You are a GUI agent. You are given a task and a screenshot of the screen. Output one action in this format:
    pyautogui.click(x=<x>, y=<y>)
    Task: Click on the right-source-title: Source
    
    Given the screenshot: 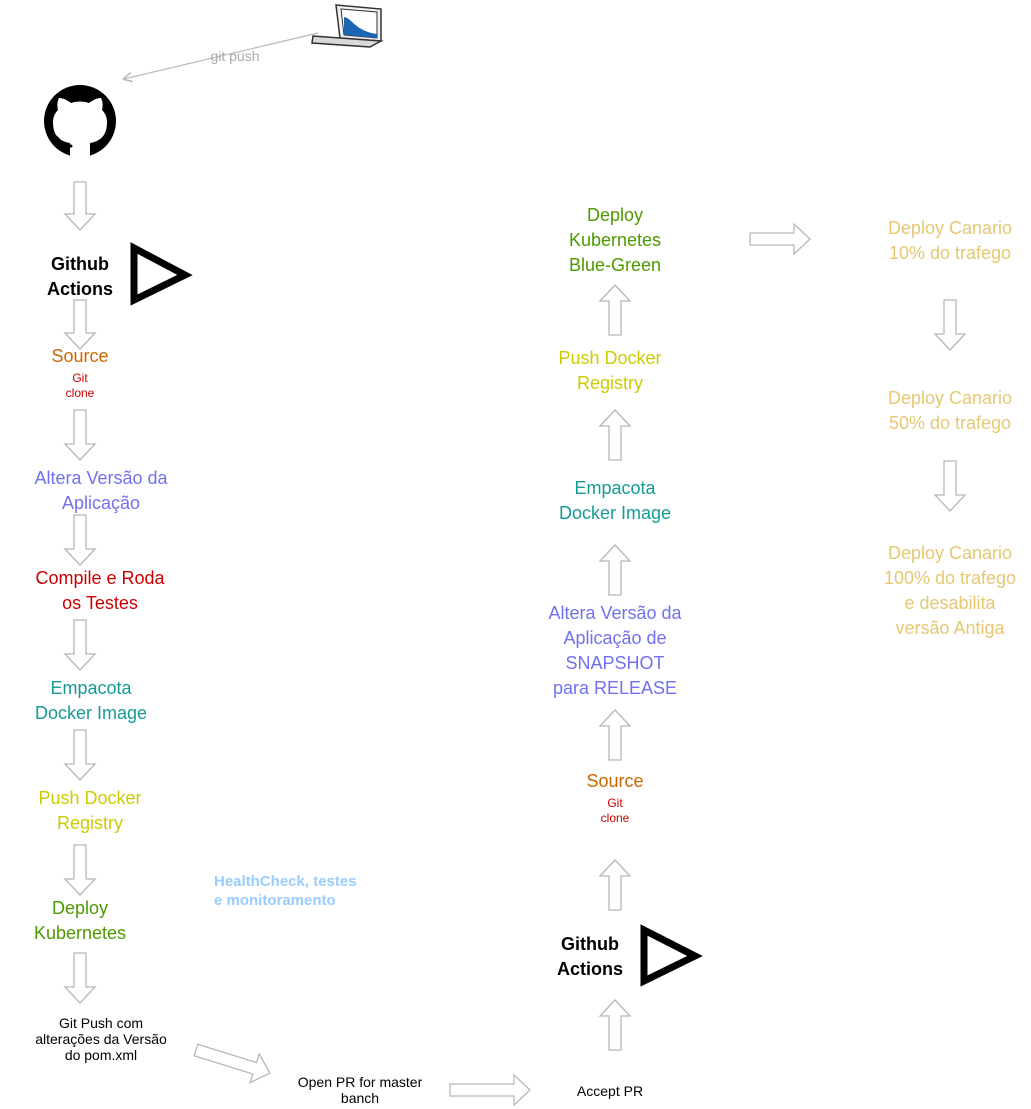 What is the action you would take?
    pyautogui.click(x=615, y=781)
    